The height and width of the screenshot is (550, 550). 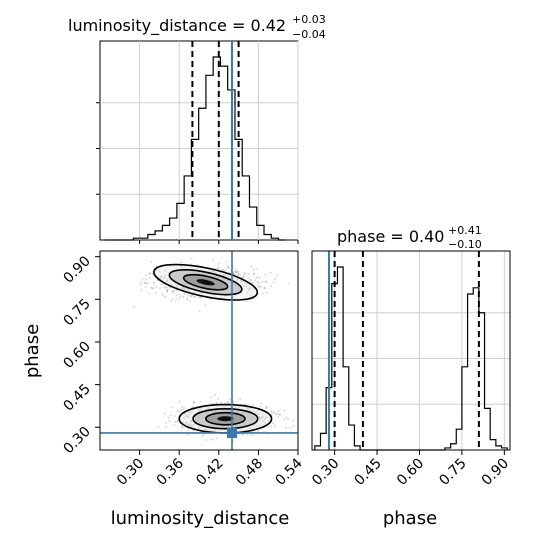 I want to click on phase-title: phase = 0.40, so click(x=390, y=236).